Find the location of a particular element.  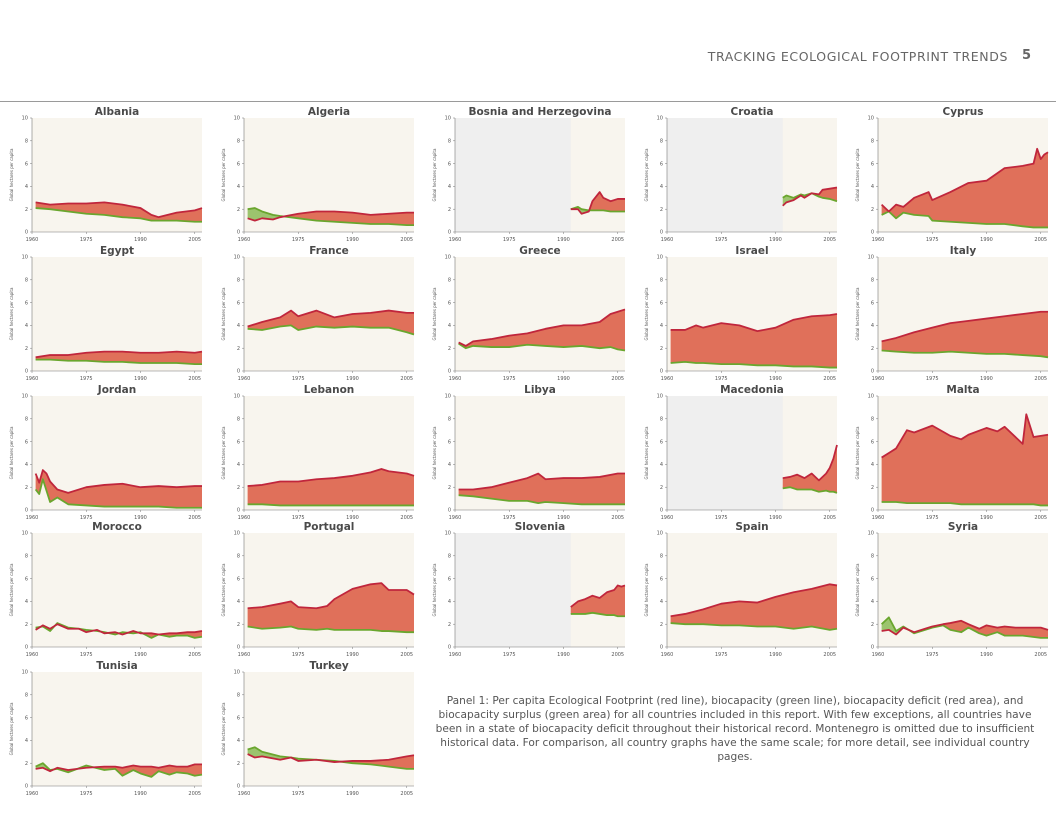

chart-title: Libya is located at coordinates (540, 390).